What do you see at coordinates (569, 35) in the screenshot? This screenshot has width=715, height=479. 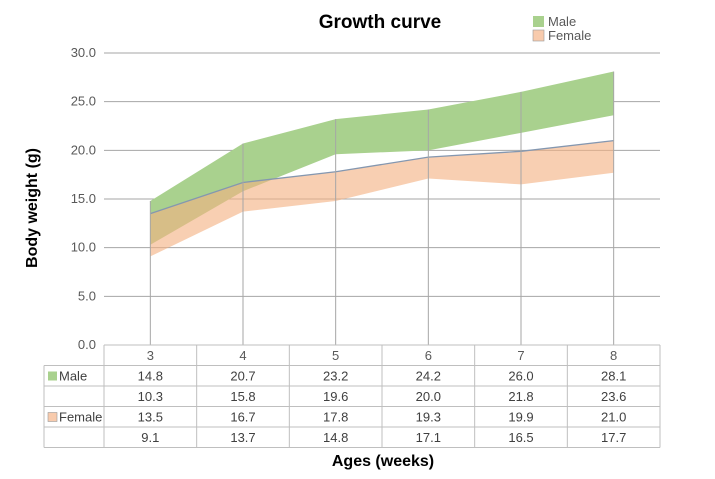 I see `legend-label-female: Female` at bounding box center [569, 35].